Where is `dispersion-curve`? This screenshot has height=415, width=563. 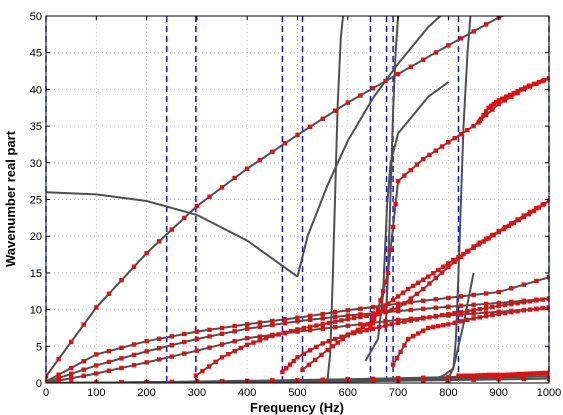 dispersion-curve is located at coordinates (406, 221).